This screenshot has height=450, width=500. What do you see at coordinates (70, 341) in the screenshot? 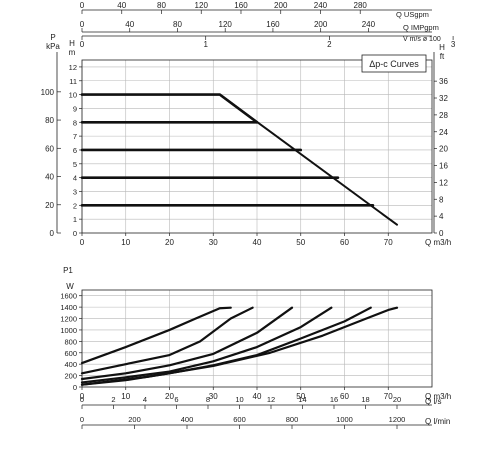
I see `power-y-tick-label: 800` at bounding box center [70, 341].